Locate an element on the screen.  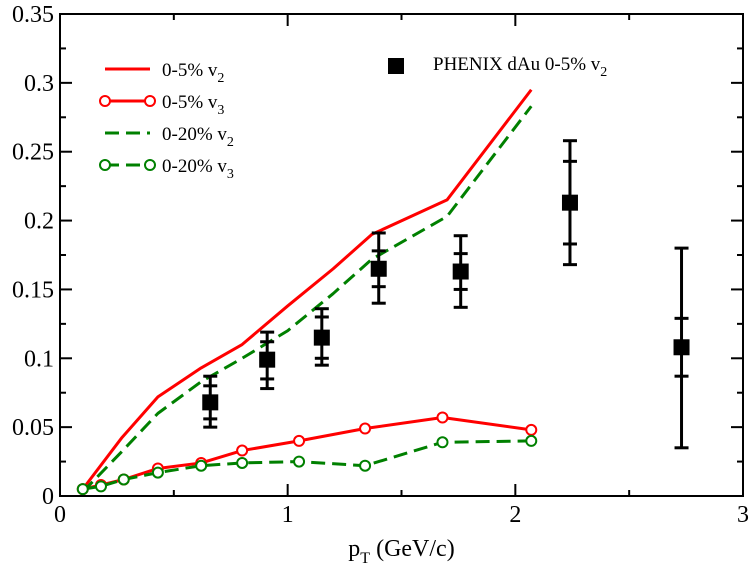
x-axis-label-main: p is located at coordinates (354, 549).